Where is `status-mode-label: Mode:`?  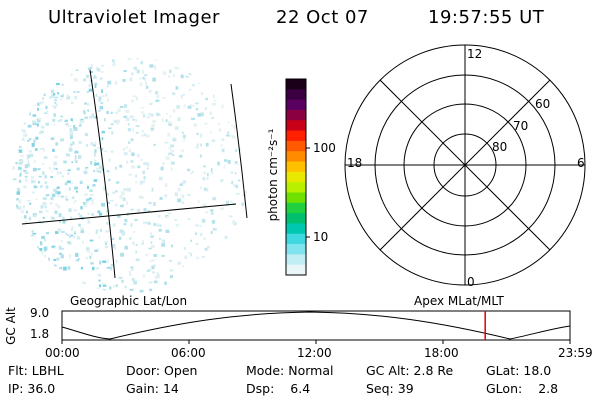 status-mode-label: Mode: is located at coordinates (265, 370).